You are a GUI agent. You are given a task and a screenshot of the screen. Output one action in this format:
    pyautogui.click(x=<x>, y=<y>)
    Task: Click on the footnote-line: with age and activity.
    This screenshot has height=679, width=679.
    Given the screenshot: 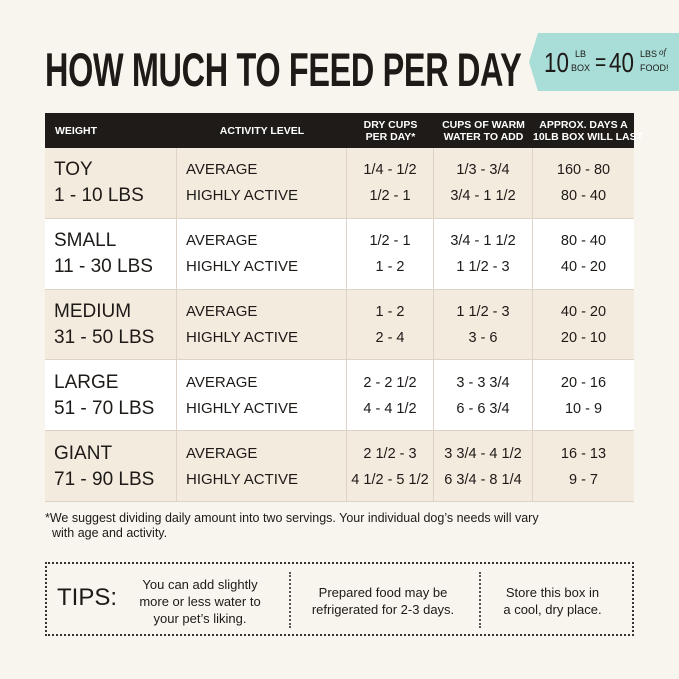 What is the action you would take?
    pyautogui.click(x=110, y=533)
    